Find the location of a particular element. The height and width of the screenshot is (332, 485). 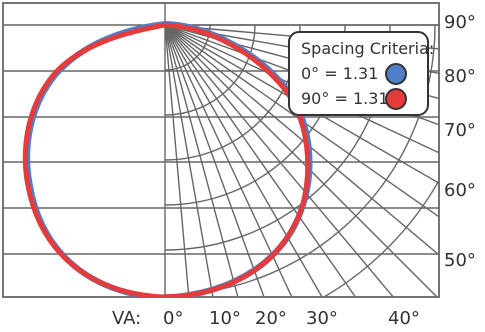

y-tick-label-60: 60° is located at coordinates (460, 190).